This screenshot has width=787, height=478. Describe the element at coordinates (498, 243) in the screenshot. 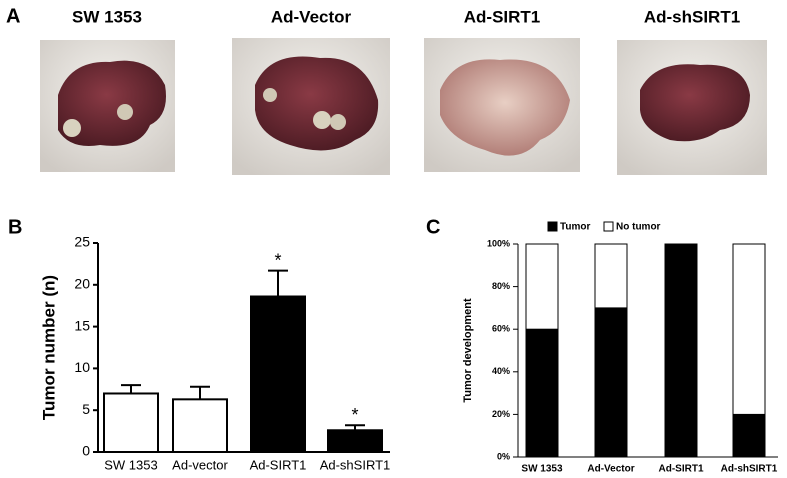

I see `y-tick-label: 100%` at that location.